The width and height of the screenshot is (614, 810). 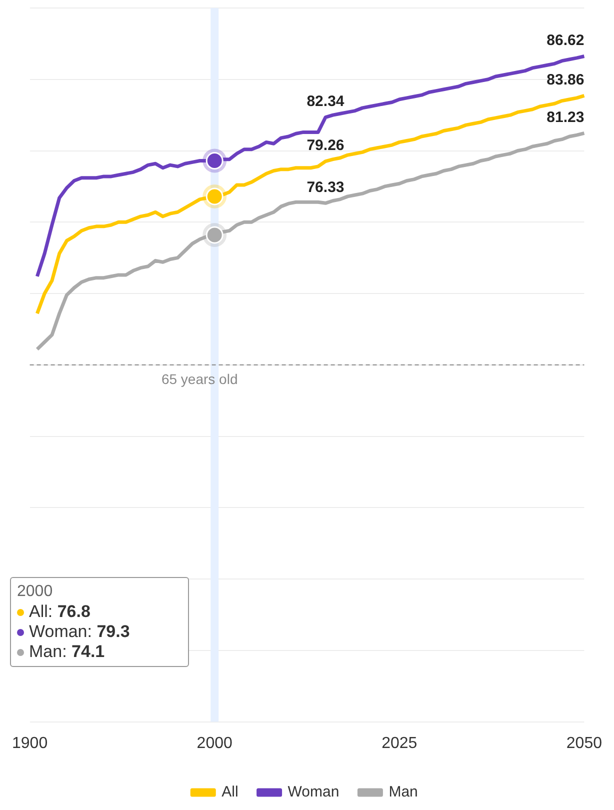 I want to click on x-tick-label: 2025, so click(x=400, y=743).